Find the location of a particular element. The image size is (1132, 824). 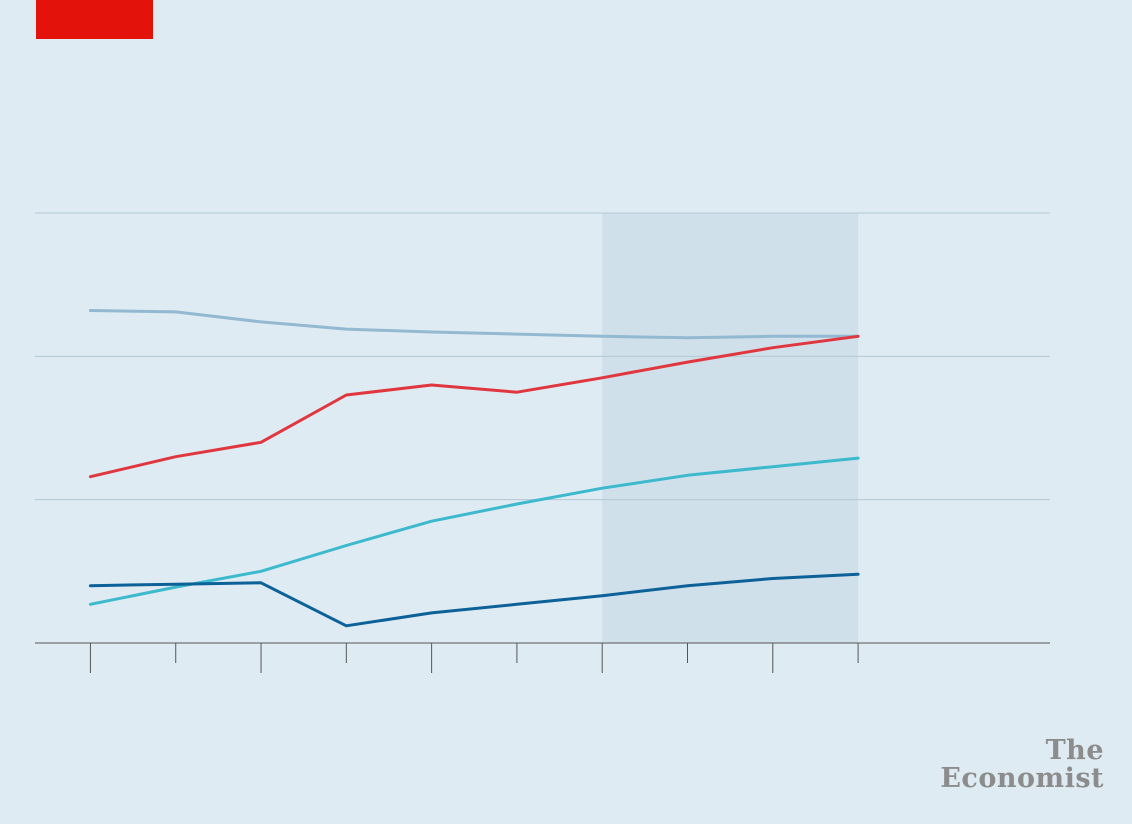

shaded-region is located at coordinates (730, 428).